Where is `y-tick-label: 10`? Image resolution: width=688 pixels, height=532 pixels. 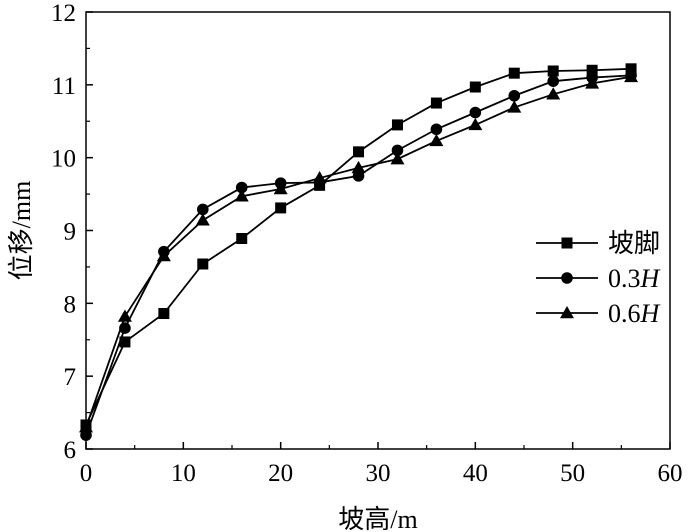
y-tick-label: 10 is located at coordinates (63, 159).